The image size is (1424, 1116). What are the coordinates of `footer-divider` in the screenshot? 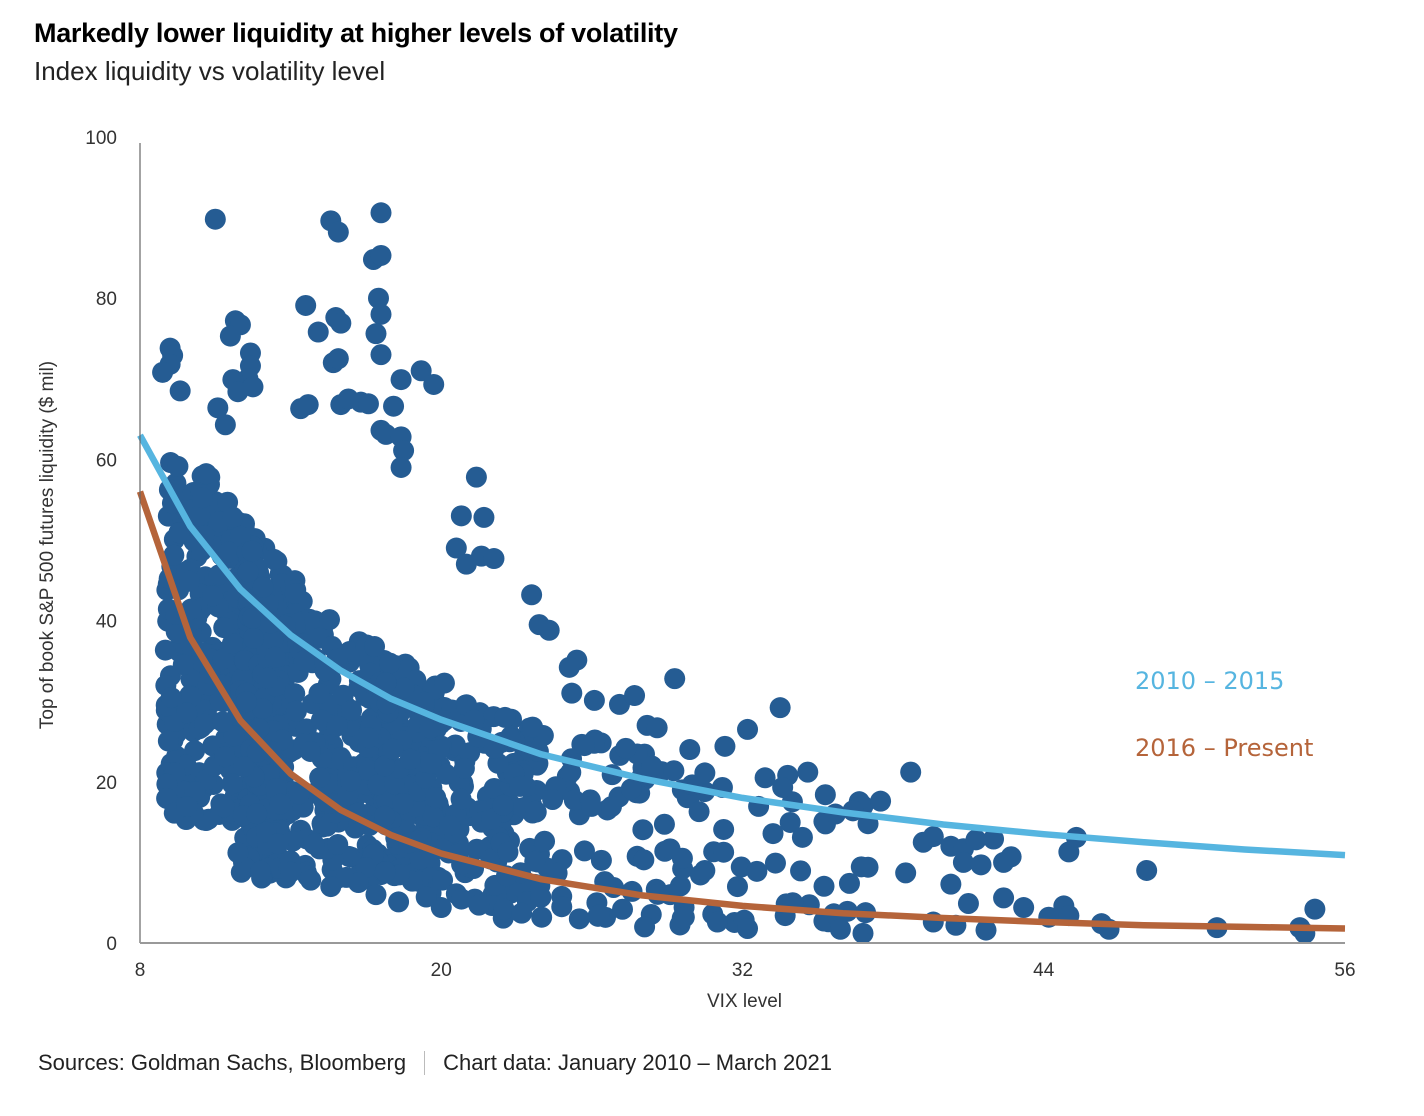 It's located at (425, 1063).